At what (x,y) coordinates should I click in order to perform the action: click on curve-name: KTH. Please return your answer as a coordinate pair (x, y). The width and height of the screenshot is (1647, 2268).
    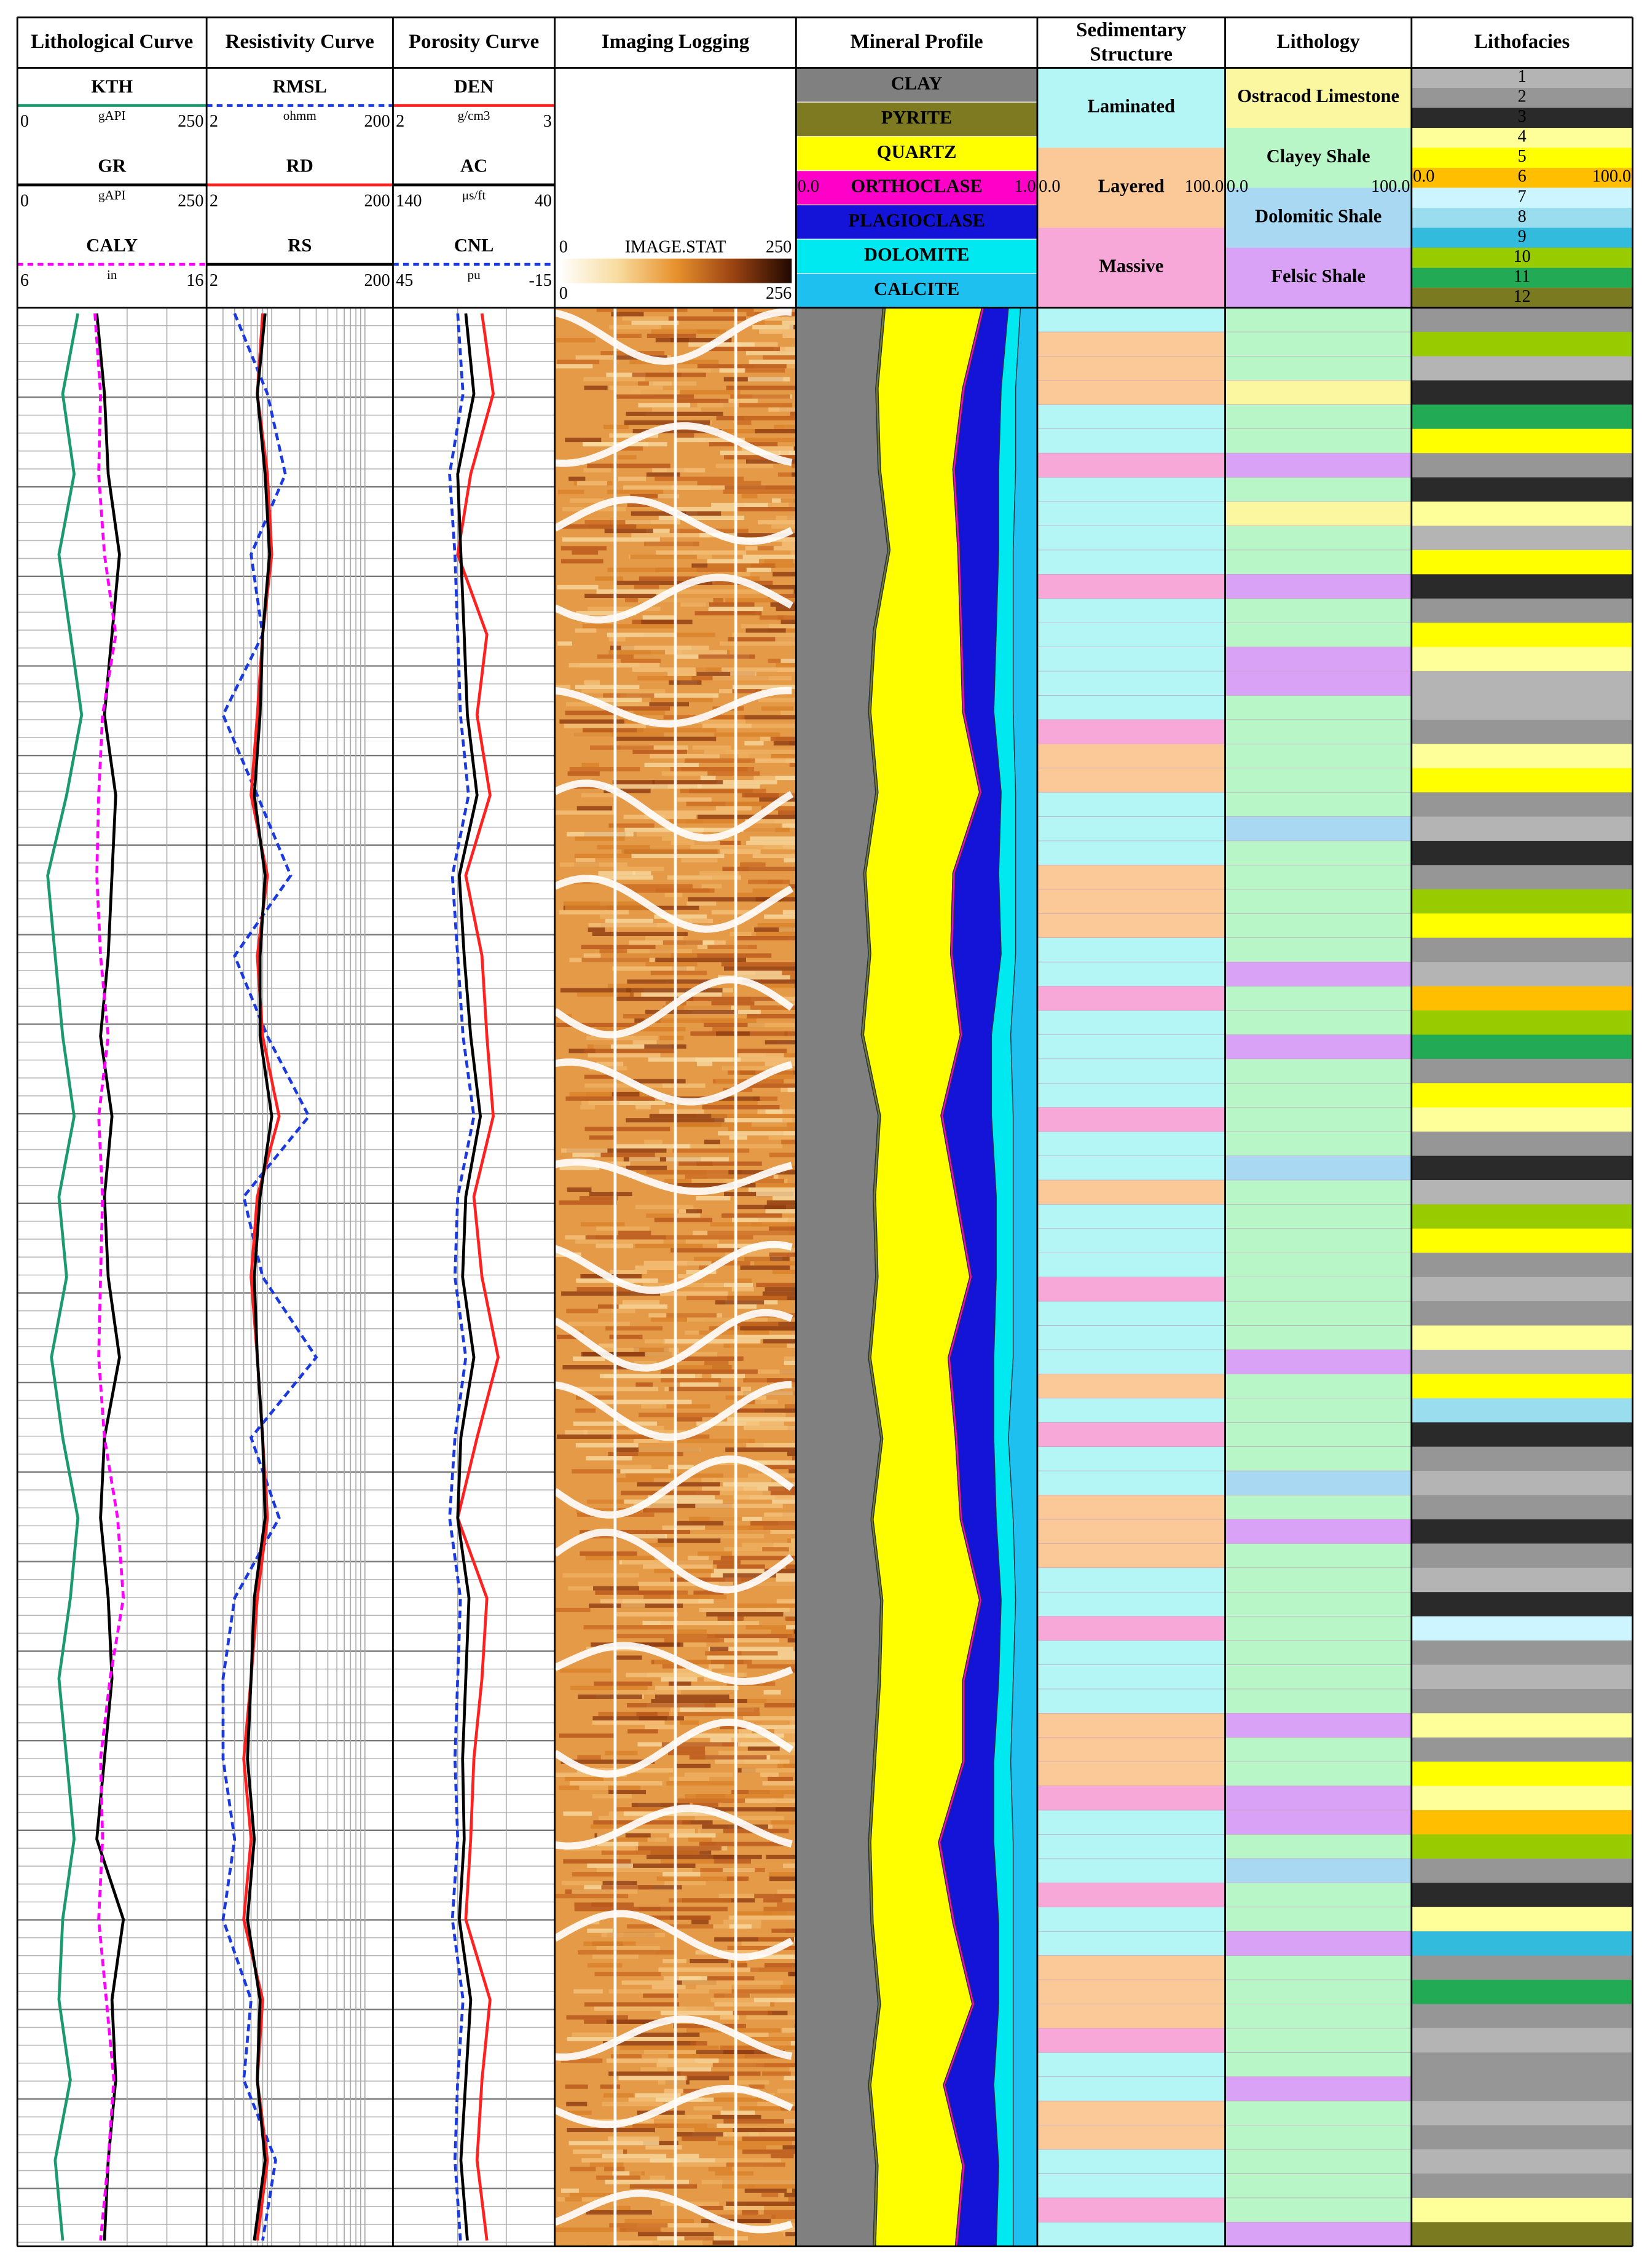
    Looking at the image, I should click on (112, 86).